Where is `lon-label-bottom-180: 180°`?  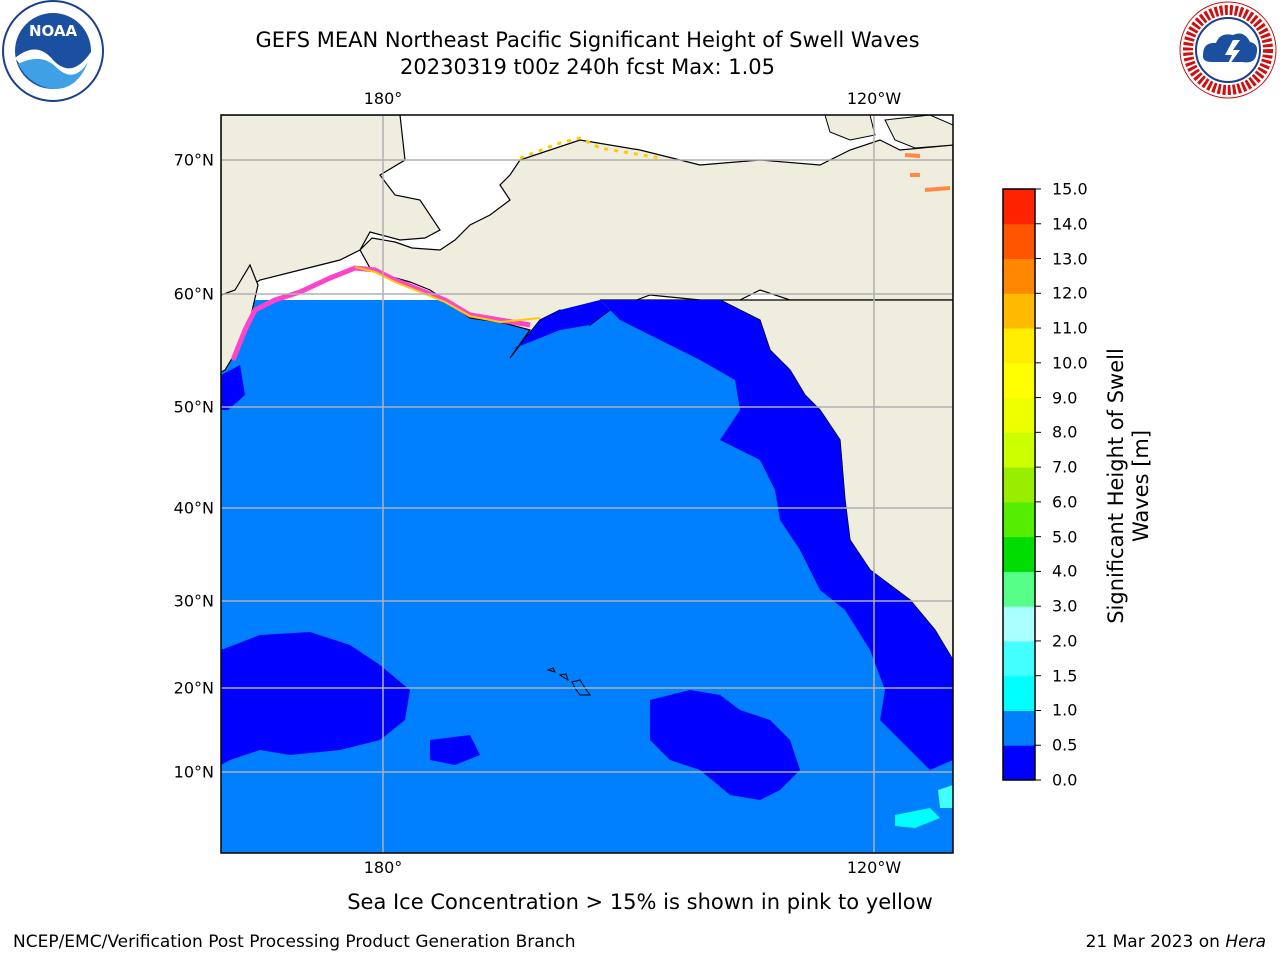 lon-label-bottom-180: 180° is located at coordinates (383, 867).